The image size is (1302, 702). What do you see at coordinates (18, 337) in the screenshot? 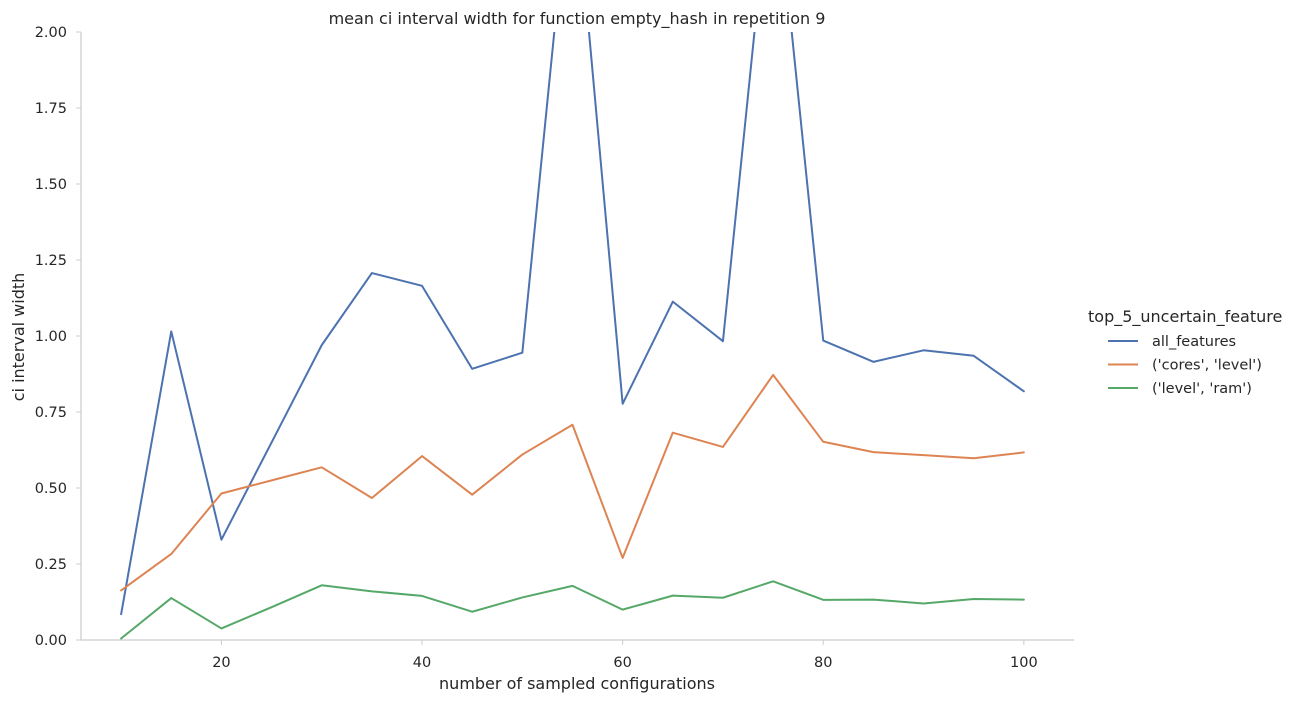
I see `y-axis-label: ci interval width` at bounding box center [18, 337].